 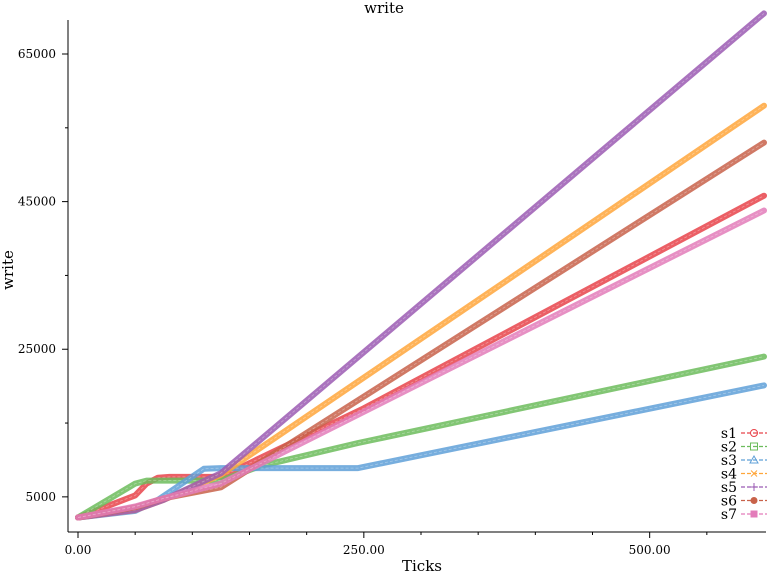 I want to click on legend-entry-s1: s1, so click(x=744, y=434).